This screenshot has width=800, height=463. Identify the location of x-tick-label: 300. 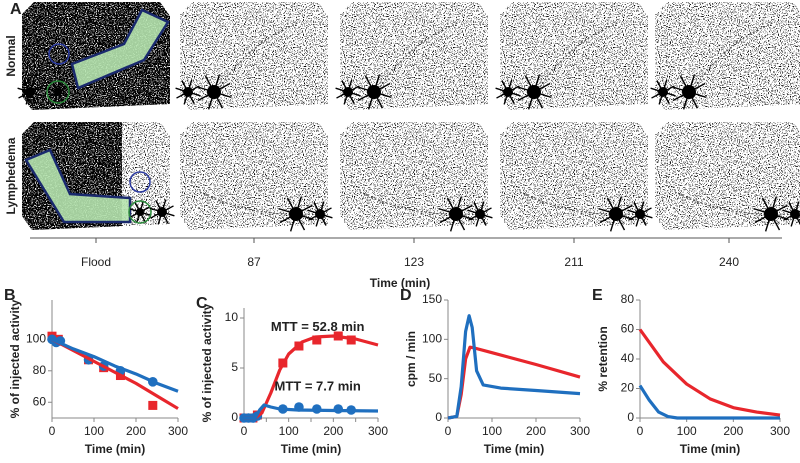
(780, 431).